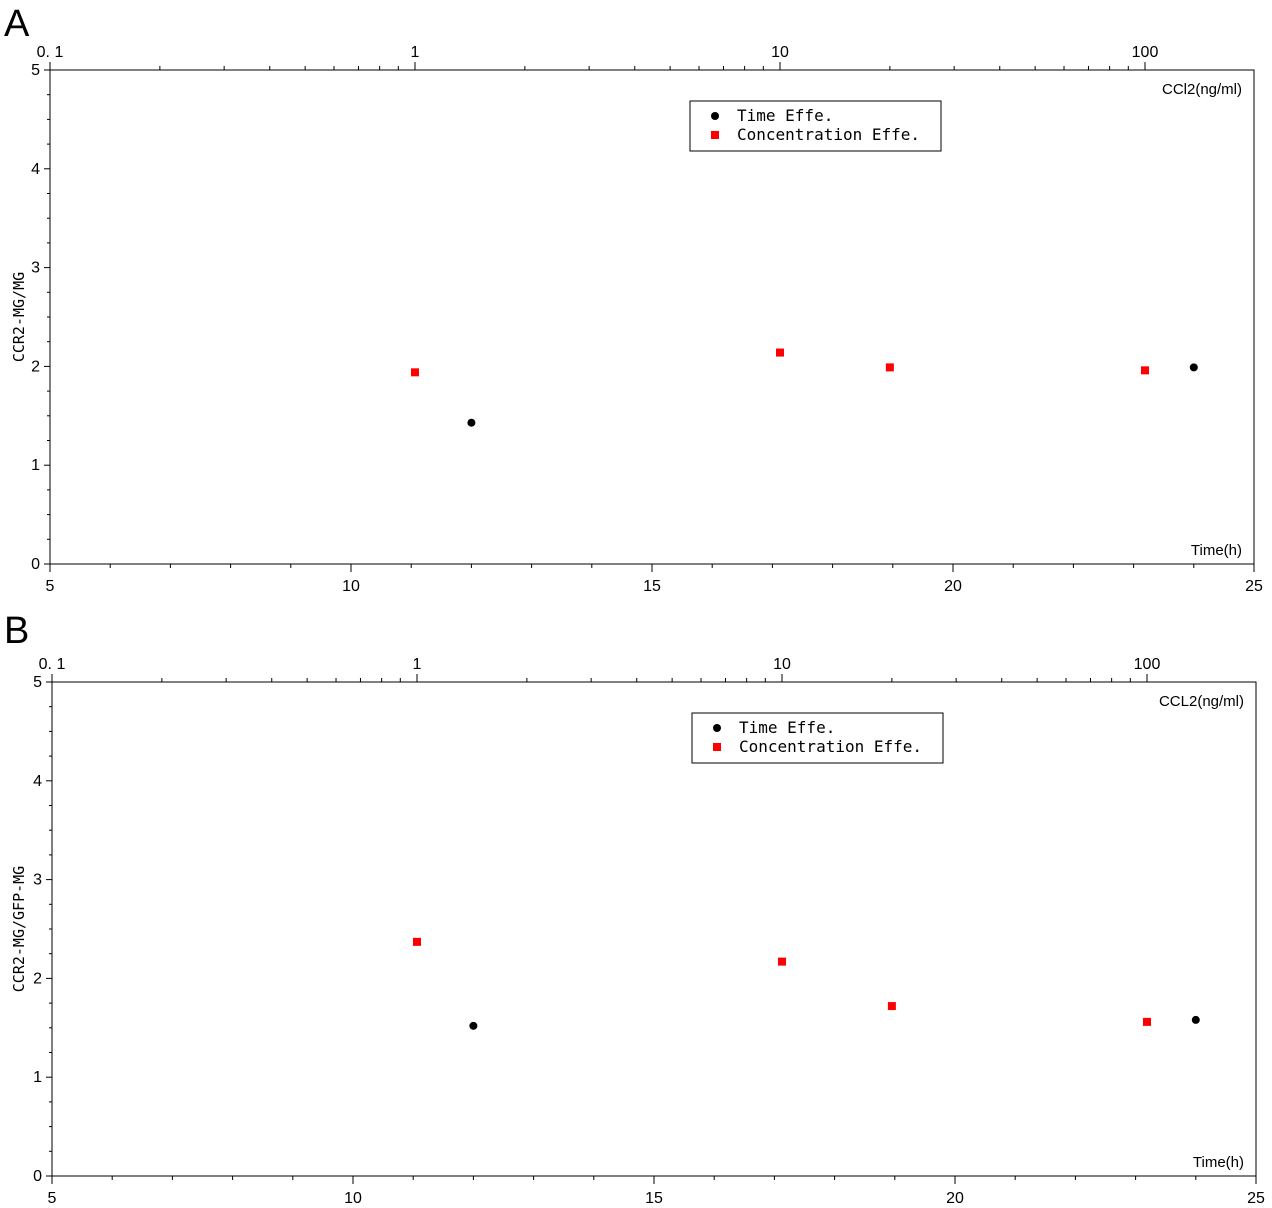 The height and width of the screenshot is (1208, 1272). I want to click on y-axis-label: CCR2-MG/GFP-MG, so click(19, 929).